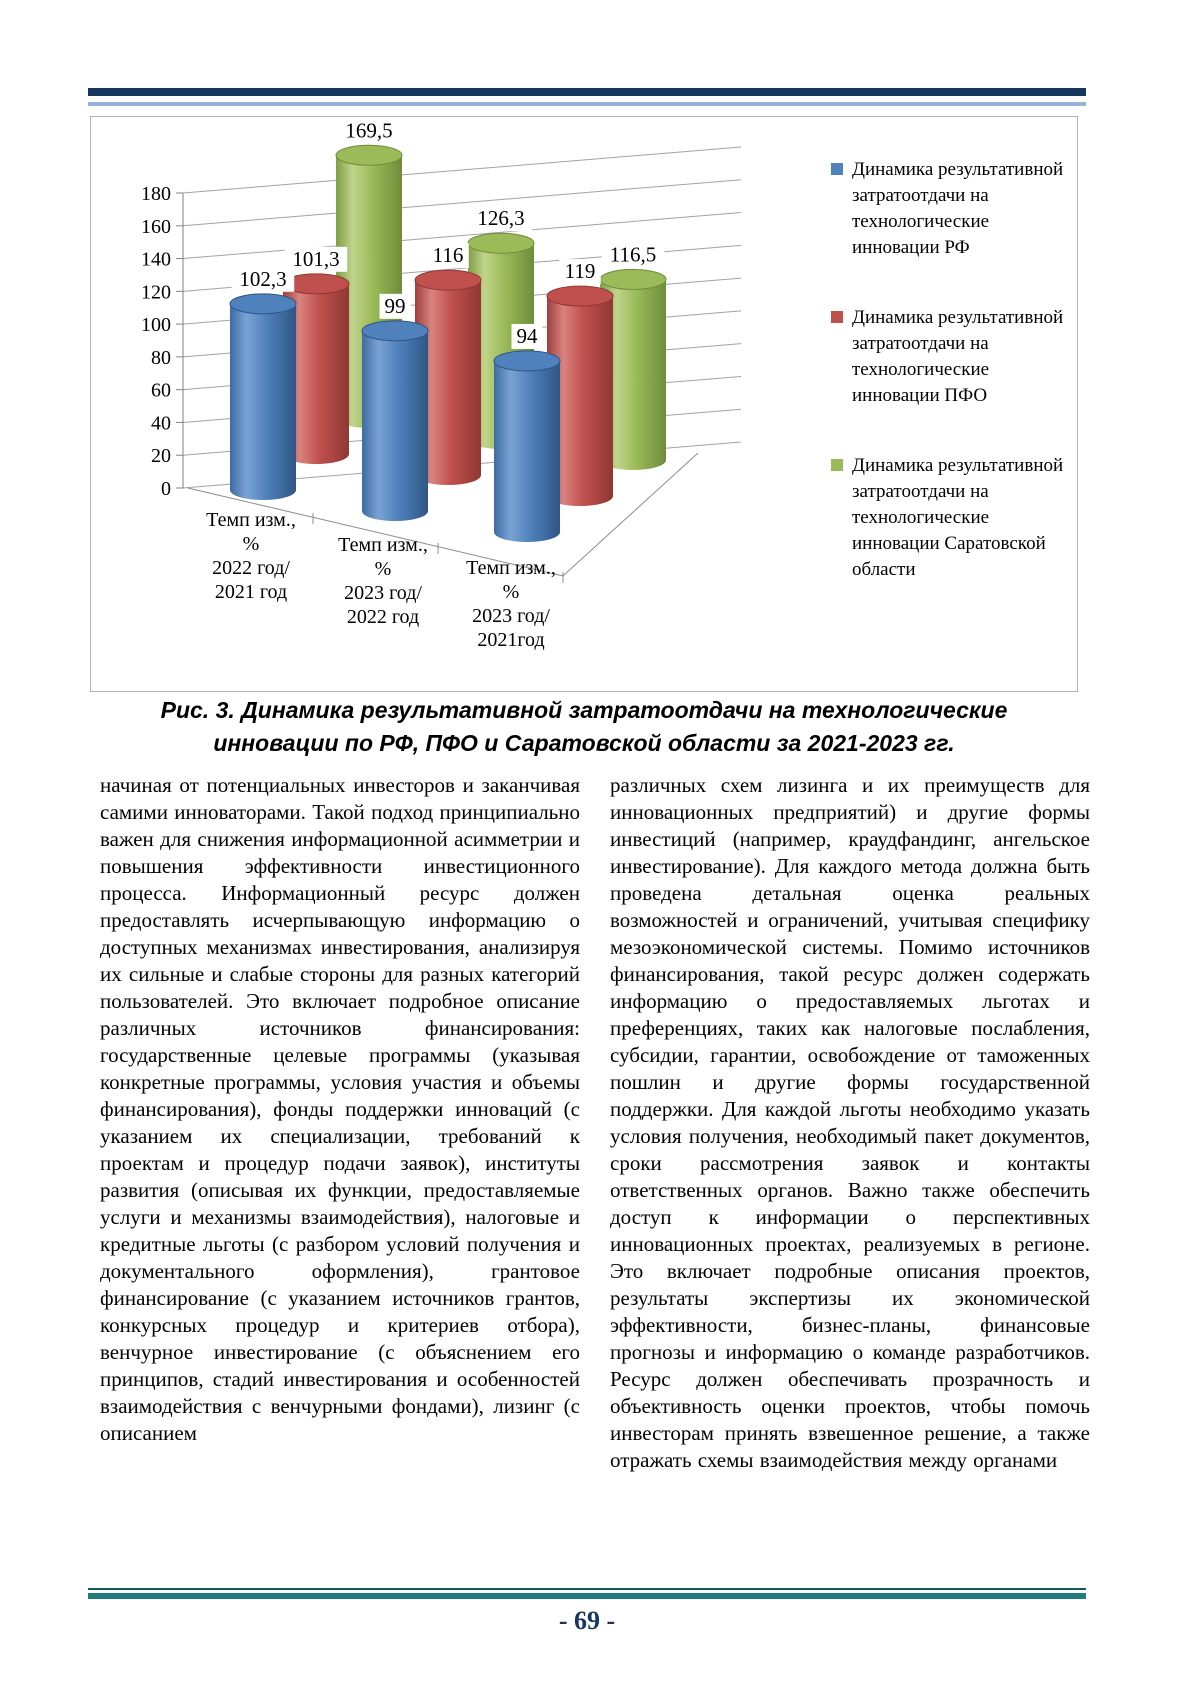 Image resolution: width=1200 pixels, height=1697 pixels. Describe the element at coordinates (161, 423) in the screenshot. I see `y-tick-label: 40` at that location.